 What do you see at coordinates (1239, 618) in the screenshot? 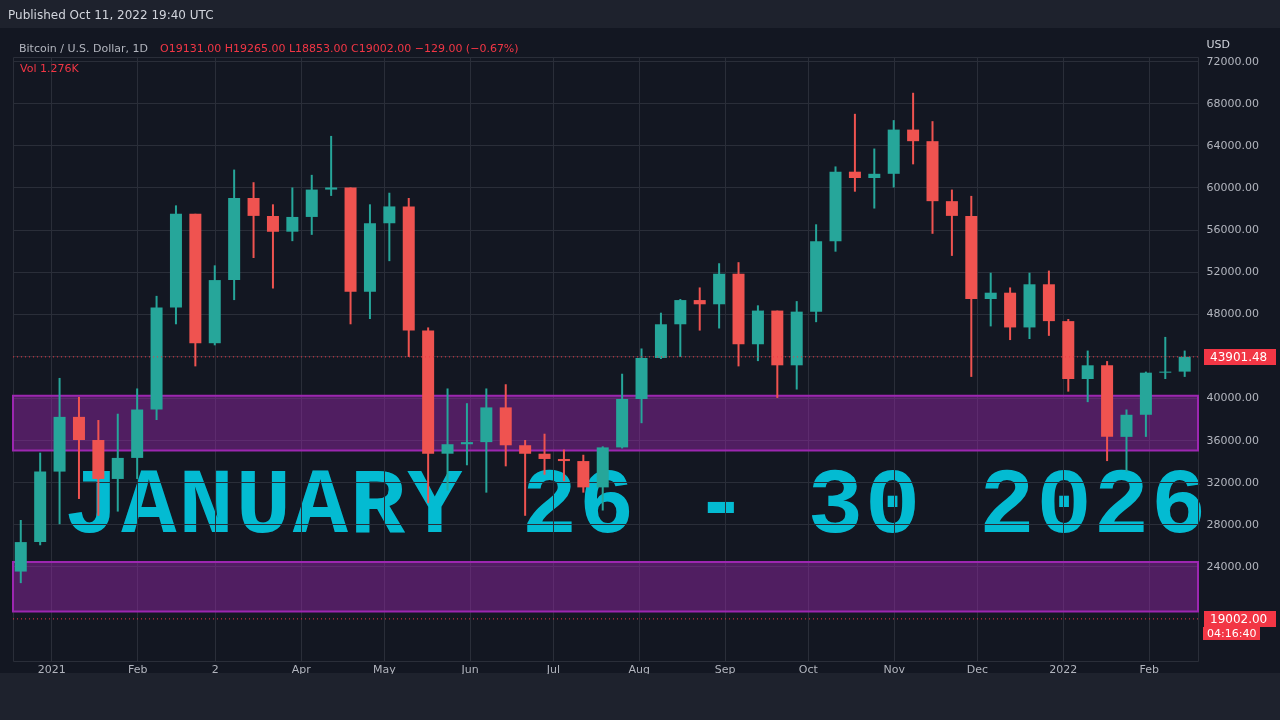
I see `ref-line-label: 19002.00` at bounding box center [1239, 618].